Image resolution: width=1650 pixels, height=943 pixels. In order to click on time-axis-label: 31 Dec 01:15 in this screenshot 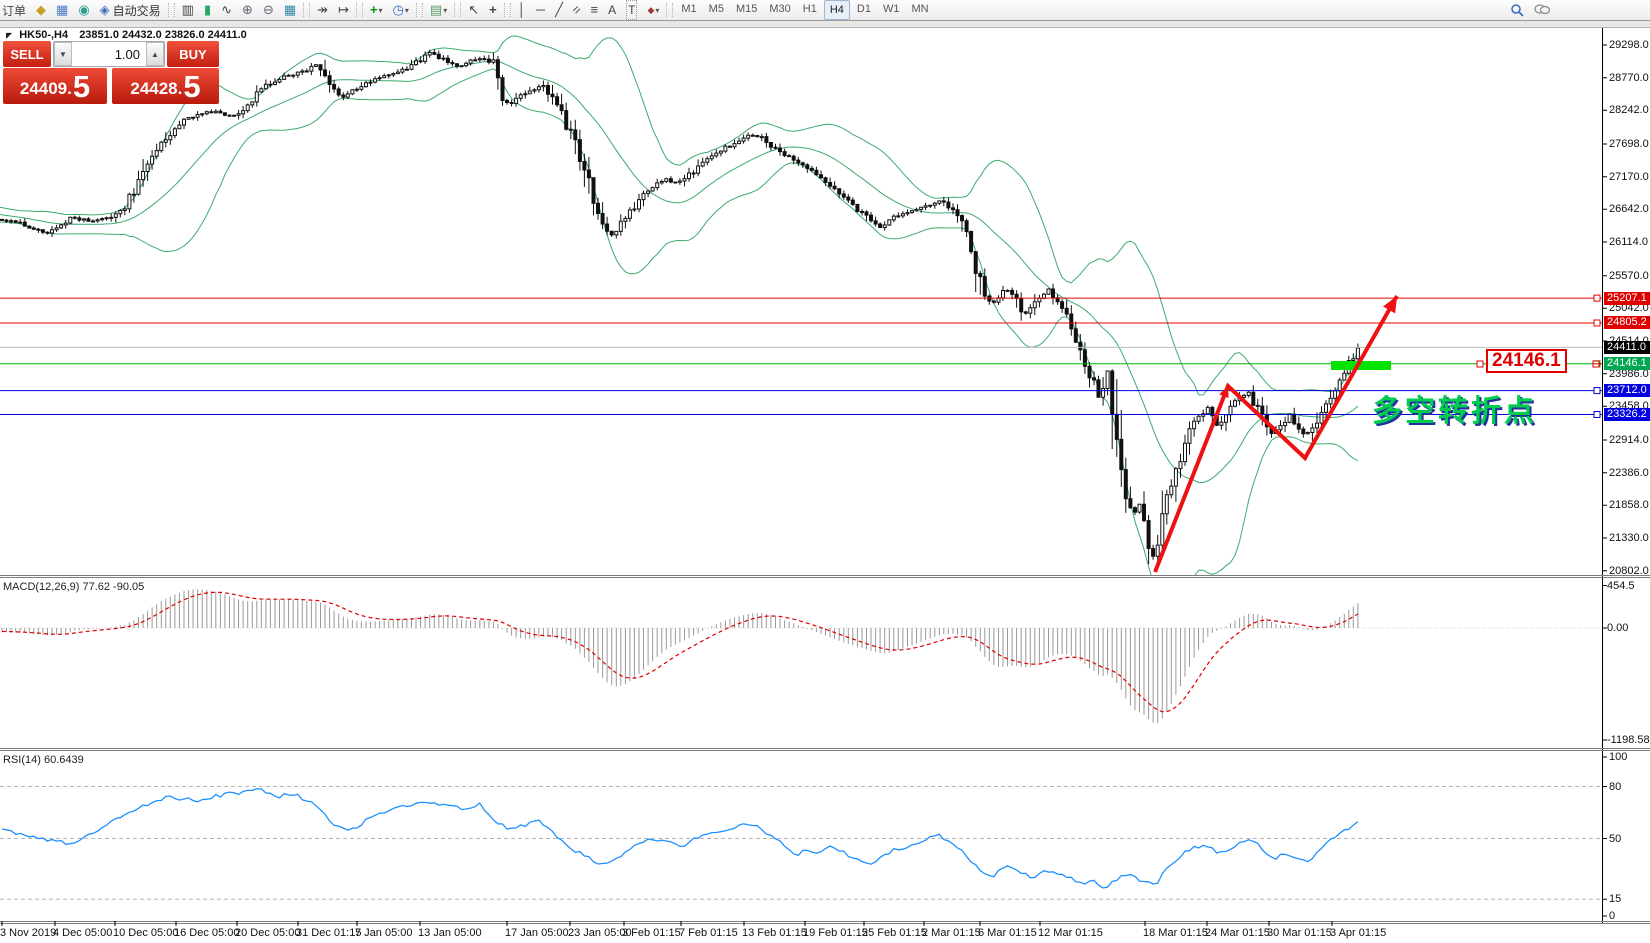, I will do `click(329, 933)`.